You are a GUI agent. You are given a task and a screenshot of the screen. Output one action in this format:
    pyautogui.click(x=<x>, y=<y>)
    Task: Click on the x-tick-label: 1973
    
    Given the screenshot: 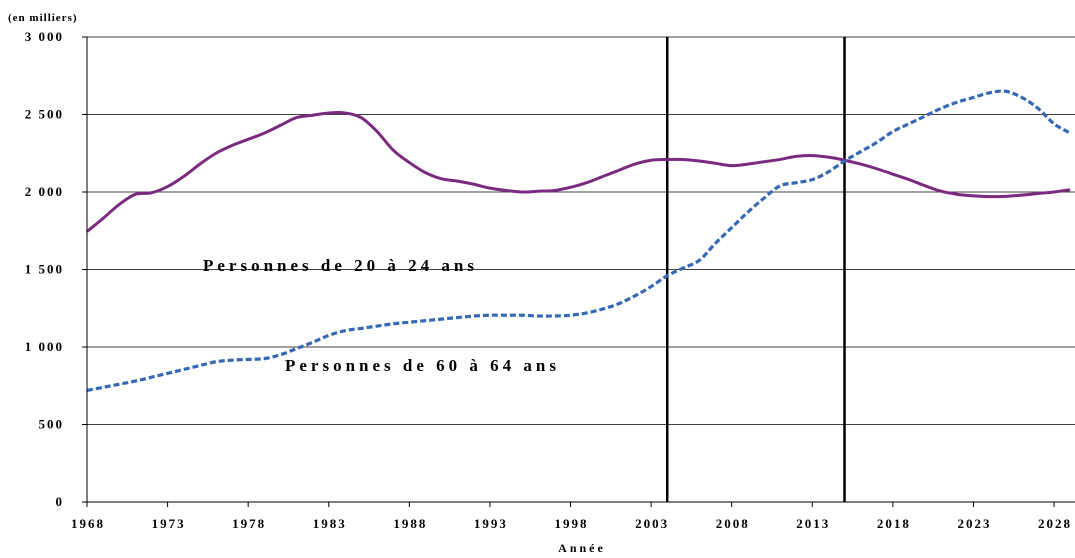 What is the action you would take?
    pyautogui.click(x=169, y=523)
    